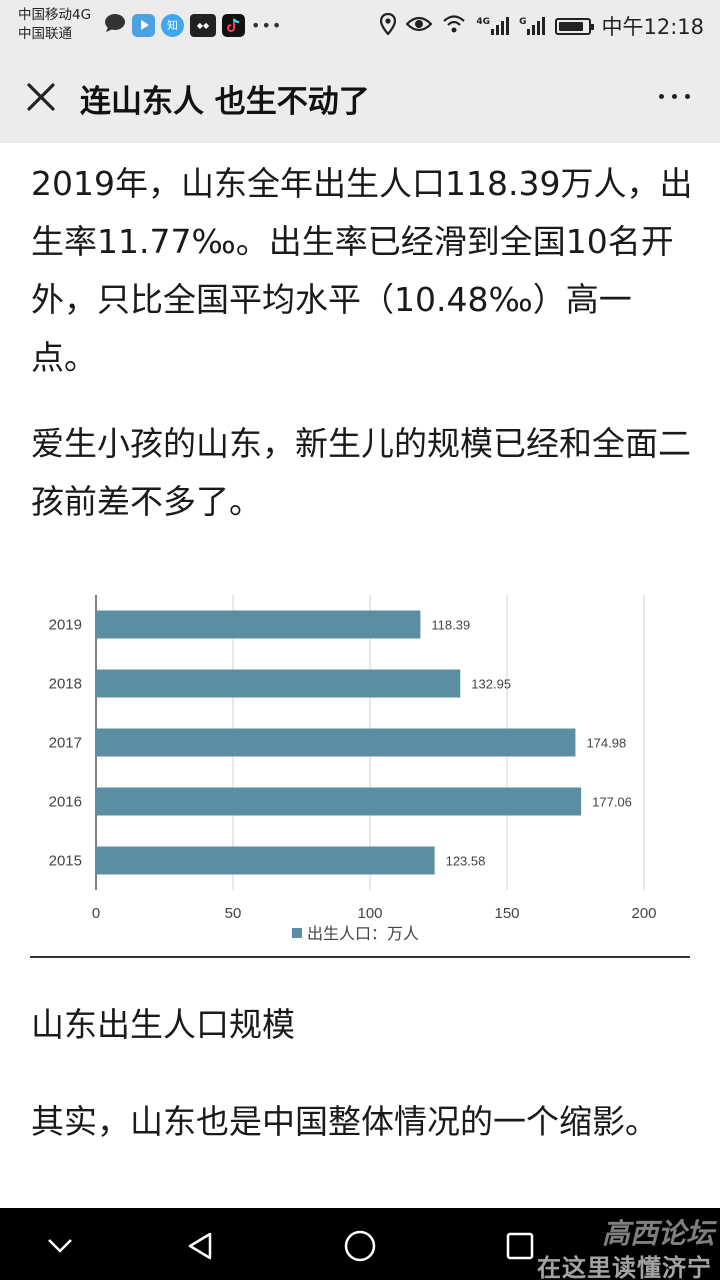 The image size is (720, 1283). What do you see at coordinates (258, 624) in the screenshot?
I see `bar-2019` at bounding box center [258, 624].